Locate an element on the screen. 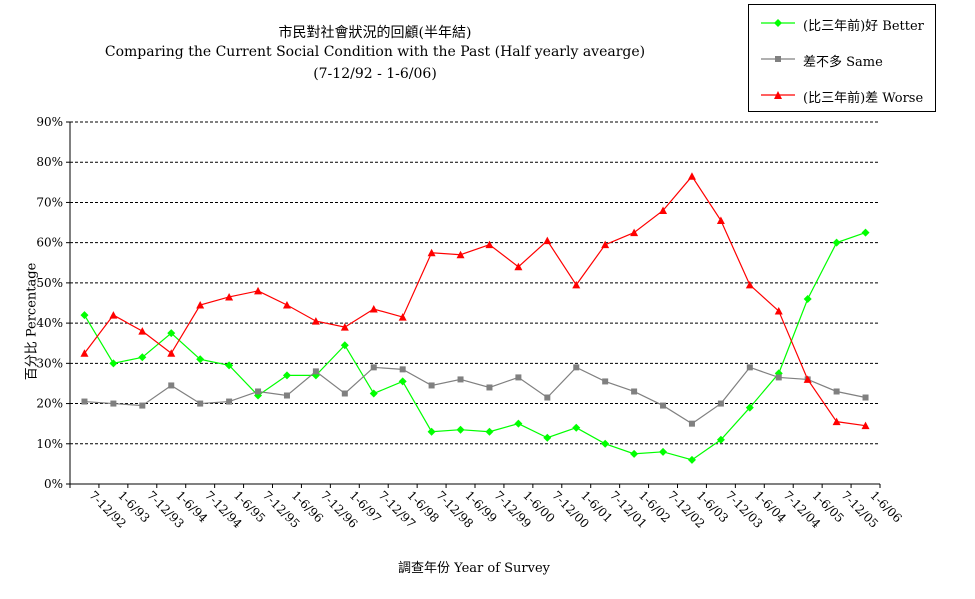 This screenshot has width=975, height=599. y-tick-labels: 0% 10% 20% 30% 40% 50% 60% 70% 80% 90% is located at coordinates (49, 303).